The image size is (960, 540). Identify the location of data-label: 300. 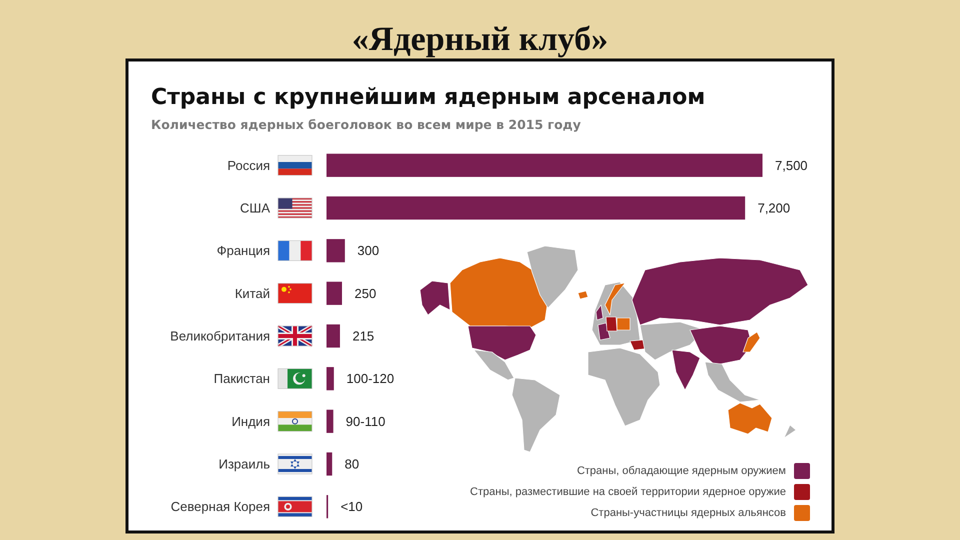
(368, 250).